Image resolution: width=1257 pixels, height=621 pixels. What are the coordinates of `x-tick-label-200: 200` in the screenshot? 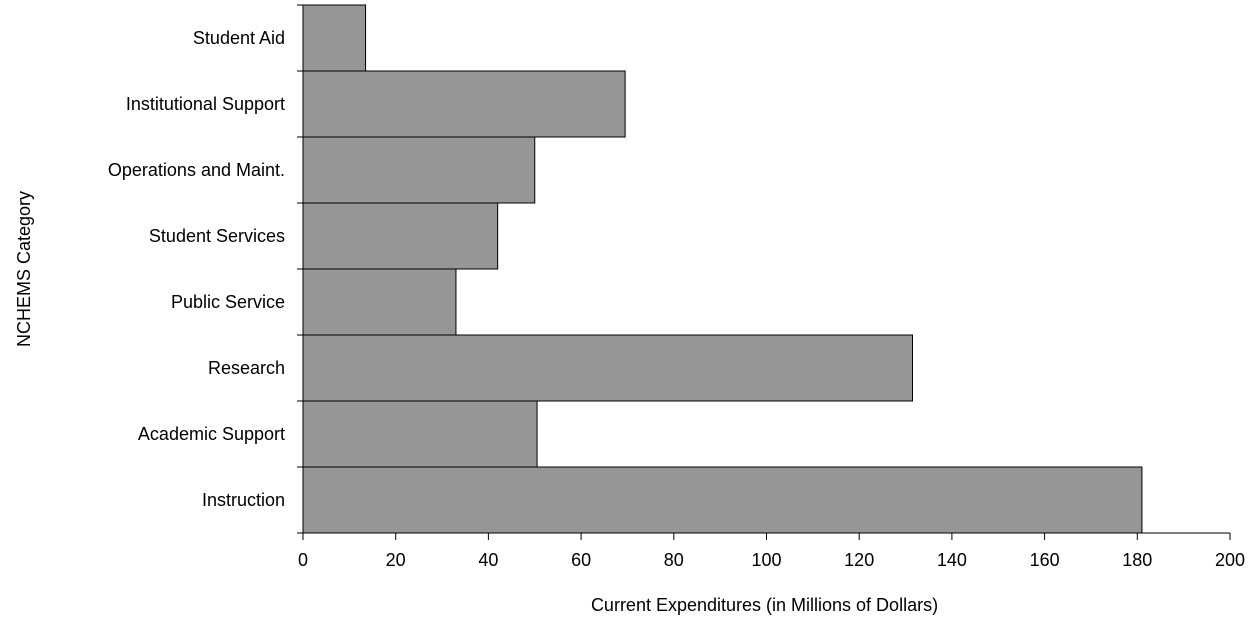 It's located at (1230, 560).